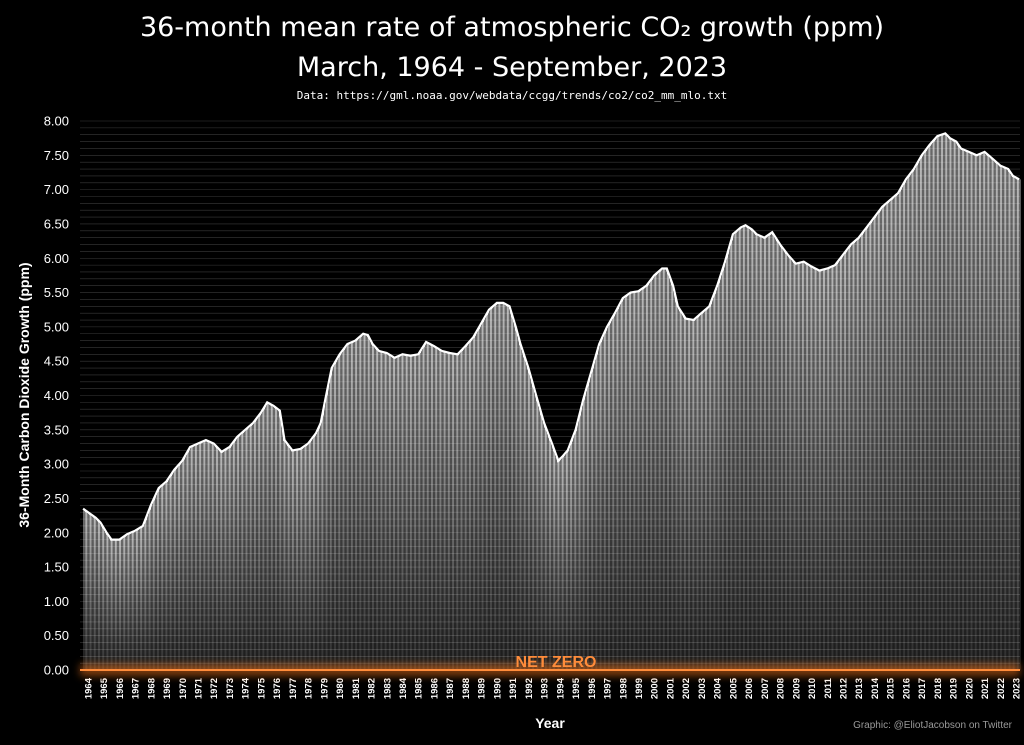  Describe the element at coordinates (387, 688) in the screenshot. I see `x-tick-label: 1983` at that location.